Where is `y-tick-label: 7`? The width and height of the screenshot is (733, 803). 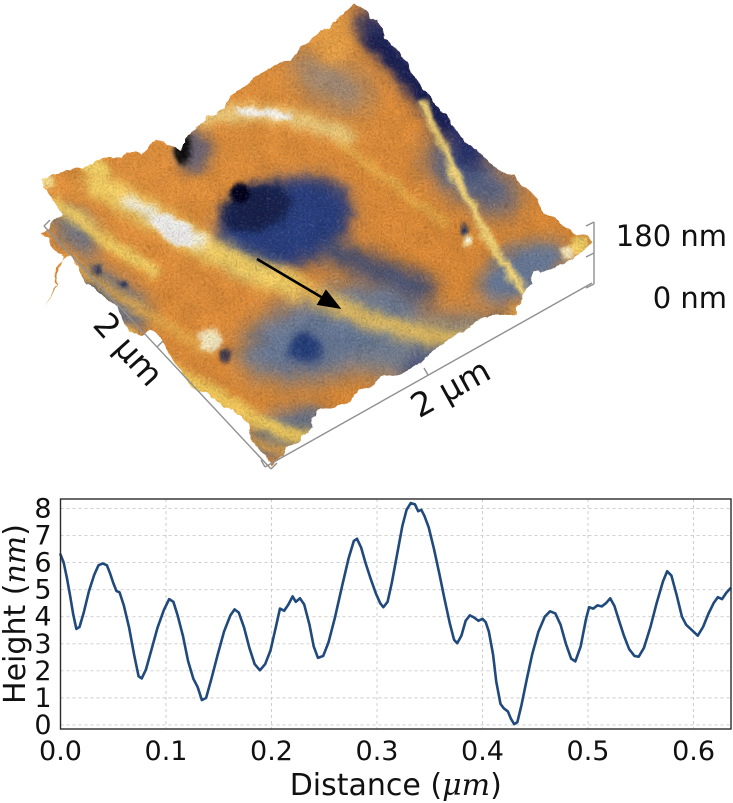
y-tick-label: 7 is located at coordinates (42, 536).